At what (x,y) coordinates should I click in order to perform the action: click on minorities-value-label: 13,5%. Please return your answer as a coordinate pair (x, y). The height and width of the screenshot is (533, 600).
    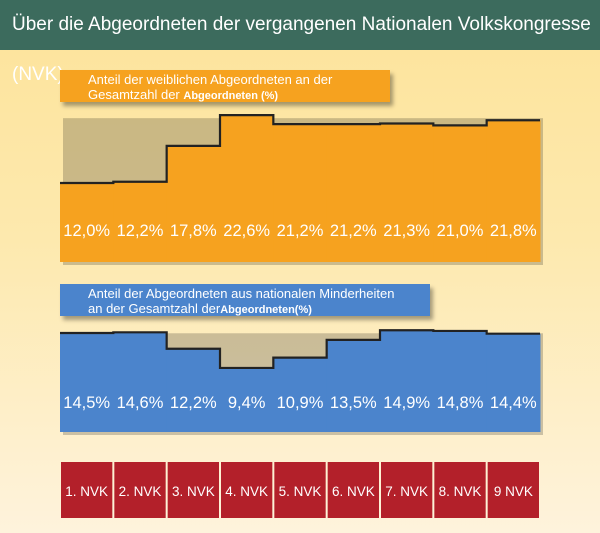
    Looking at the image, I should click on (353, 403).